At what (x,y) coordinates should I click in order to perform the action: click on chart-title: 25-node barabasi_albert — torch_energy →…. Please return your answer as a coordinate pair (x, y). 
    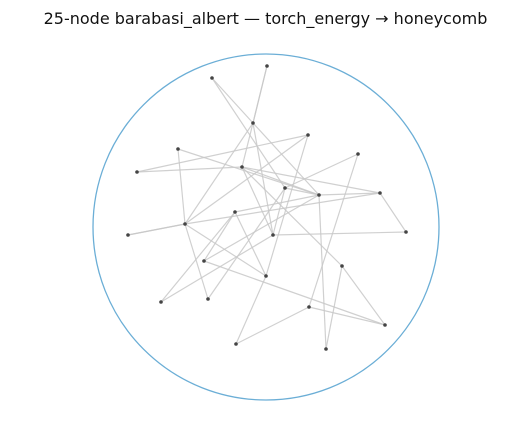
    Looking at the image, I should click on (265, 18).